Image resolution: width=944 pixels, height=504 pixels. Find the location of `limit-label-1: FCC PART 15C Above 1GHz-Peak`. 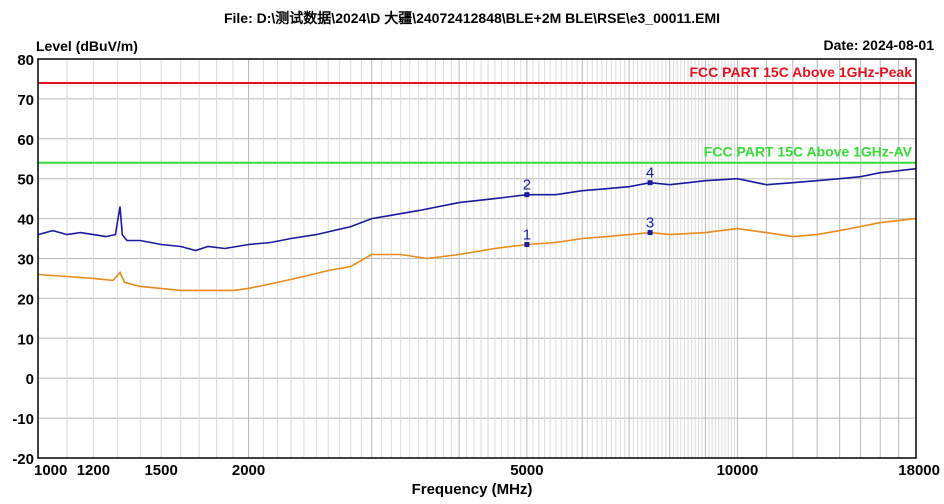

limit-label-1: FCC PART 15C Above 1GHz-Peak is located at coordinates (801, 72).